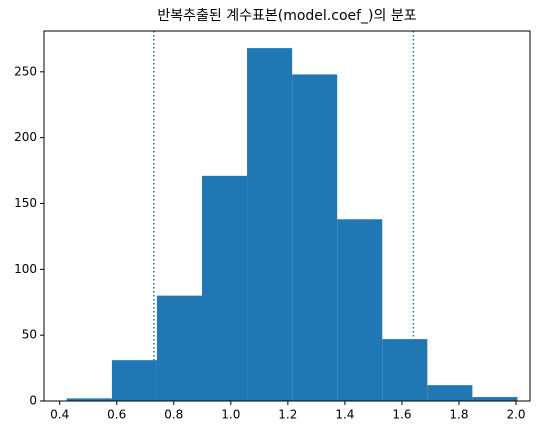 This screenshot has width=550, height=434. Describe the element at coordinates (25, 203) in the screenshot. I see `y-tick-label: 150` at that location.